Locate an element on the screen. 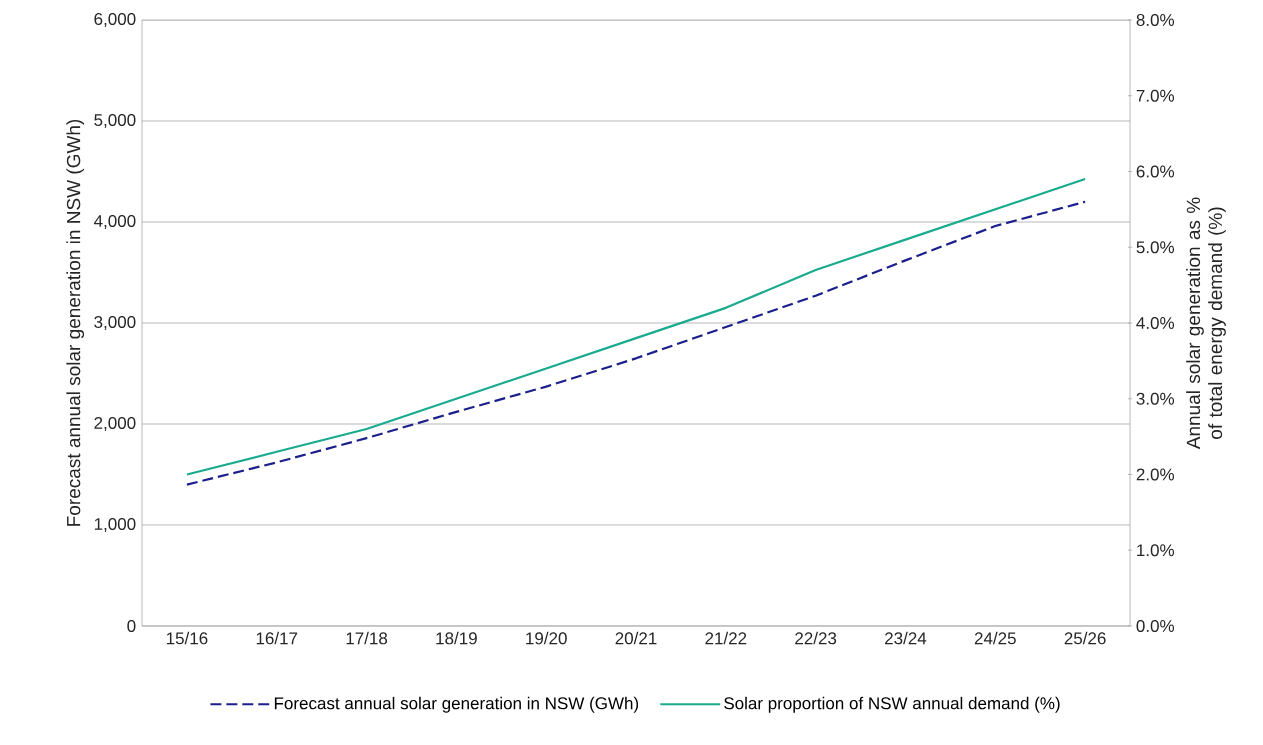 This screenshot has width=1263, height=745. x-tick-label: 17/18 is located at coordinates (367, 638).